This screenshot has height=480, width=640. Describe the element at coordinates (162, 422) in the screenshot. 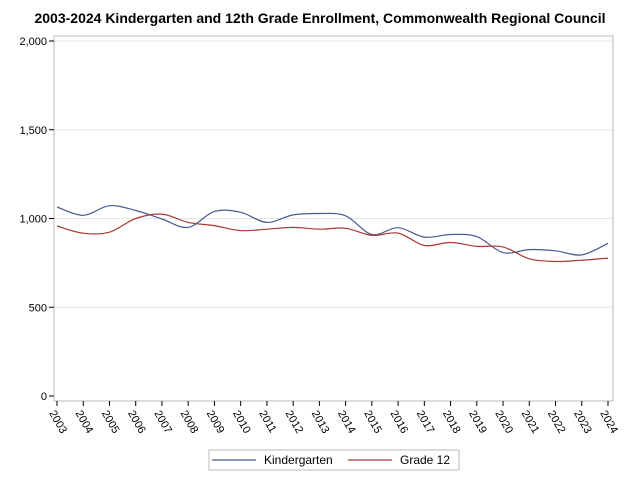

I see `x-tick-label: 2007` at that location.